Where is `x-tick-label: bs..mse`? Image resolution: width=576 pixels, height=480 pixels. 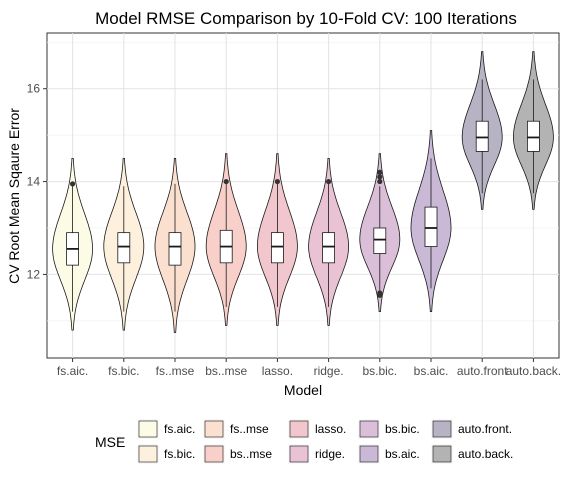
x-tick-label: bs..mse is located at coordinates (226, 371).